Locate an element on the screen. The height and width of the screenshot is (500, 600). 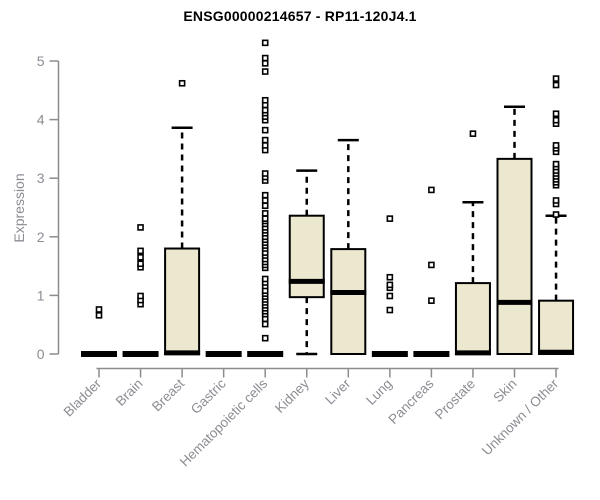
x-category-label: Skin is located at coordinates (504, 390).